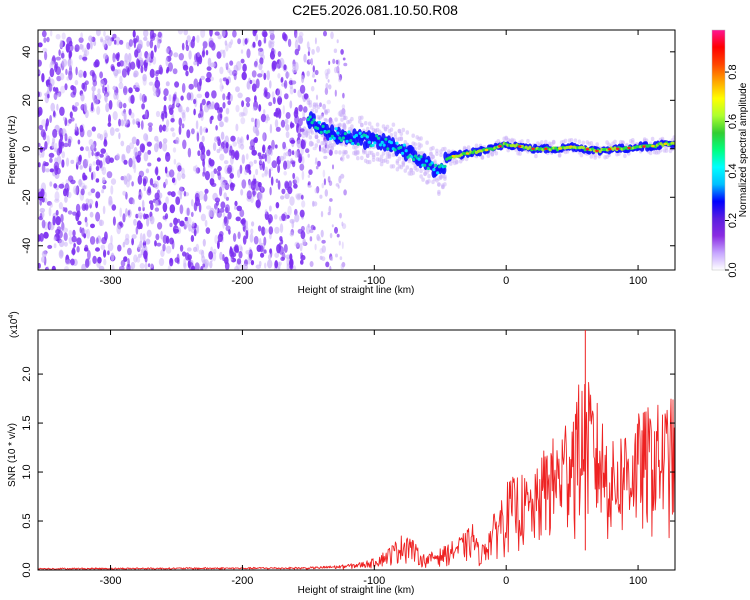 The image size is (750, 600). I want to click on spectrogram-y-tick-label: 0, so click(27, 149).